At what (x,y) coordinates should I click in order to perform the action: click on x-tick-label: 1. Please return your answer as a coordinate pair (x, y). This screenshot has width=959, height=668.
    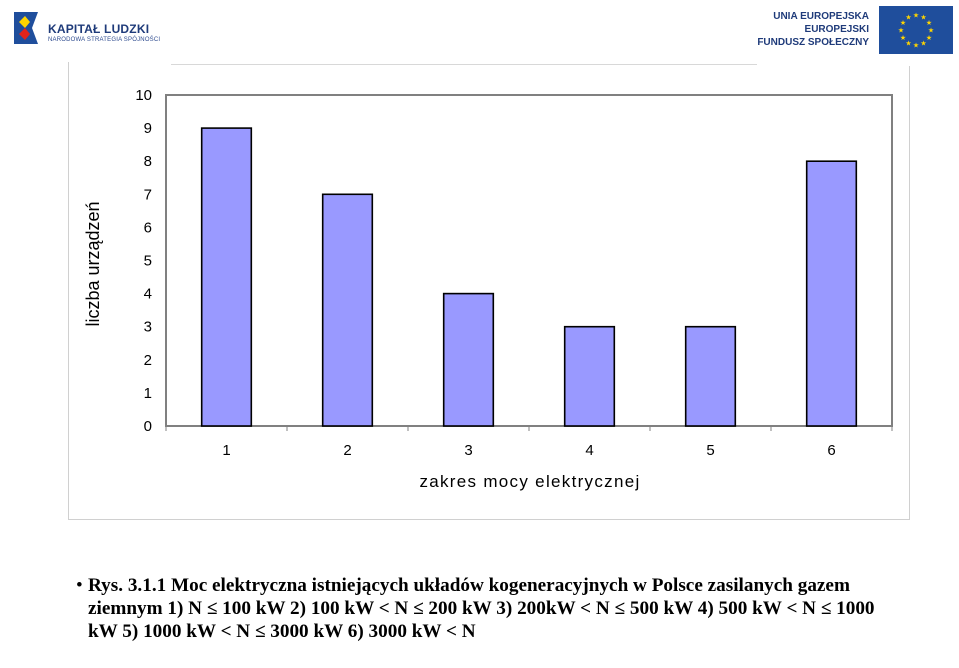
    Looking at the image, I should click on (226, 450).